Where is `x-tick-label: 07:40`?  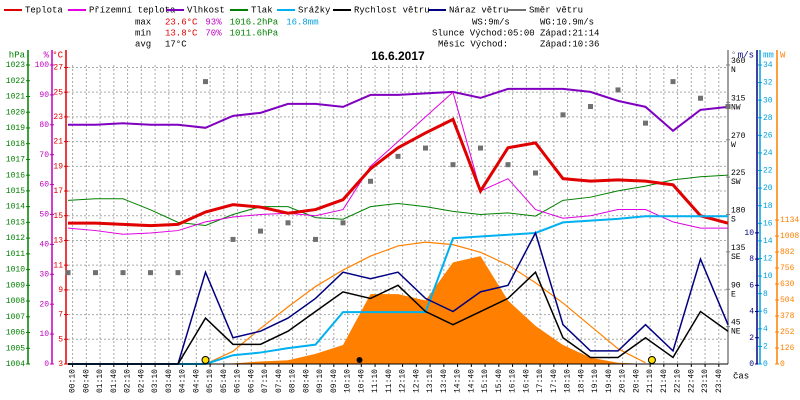 x-tick-label: 07:40 is located at coordinates (279, 381).